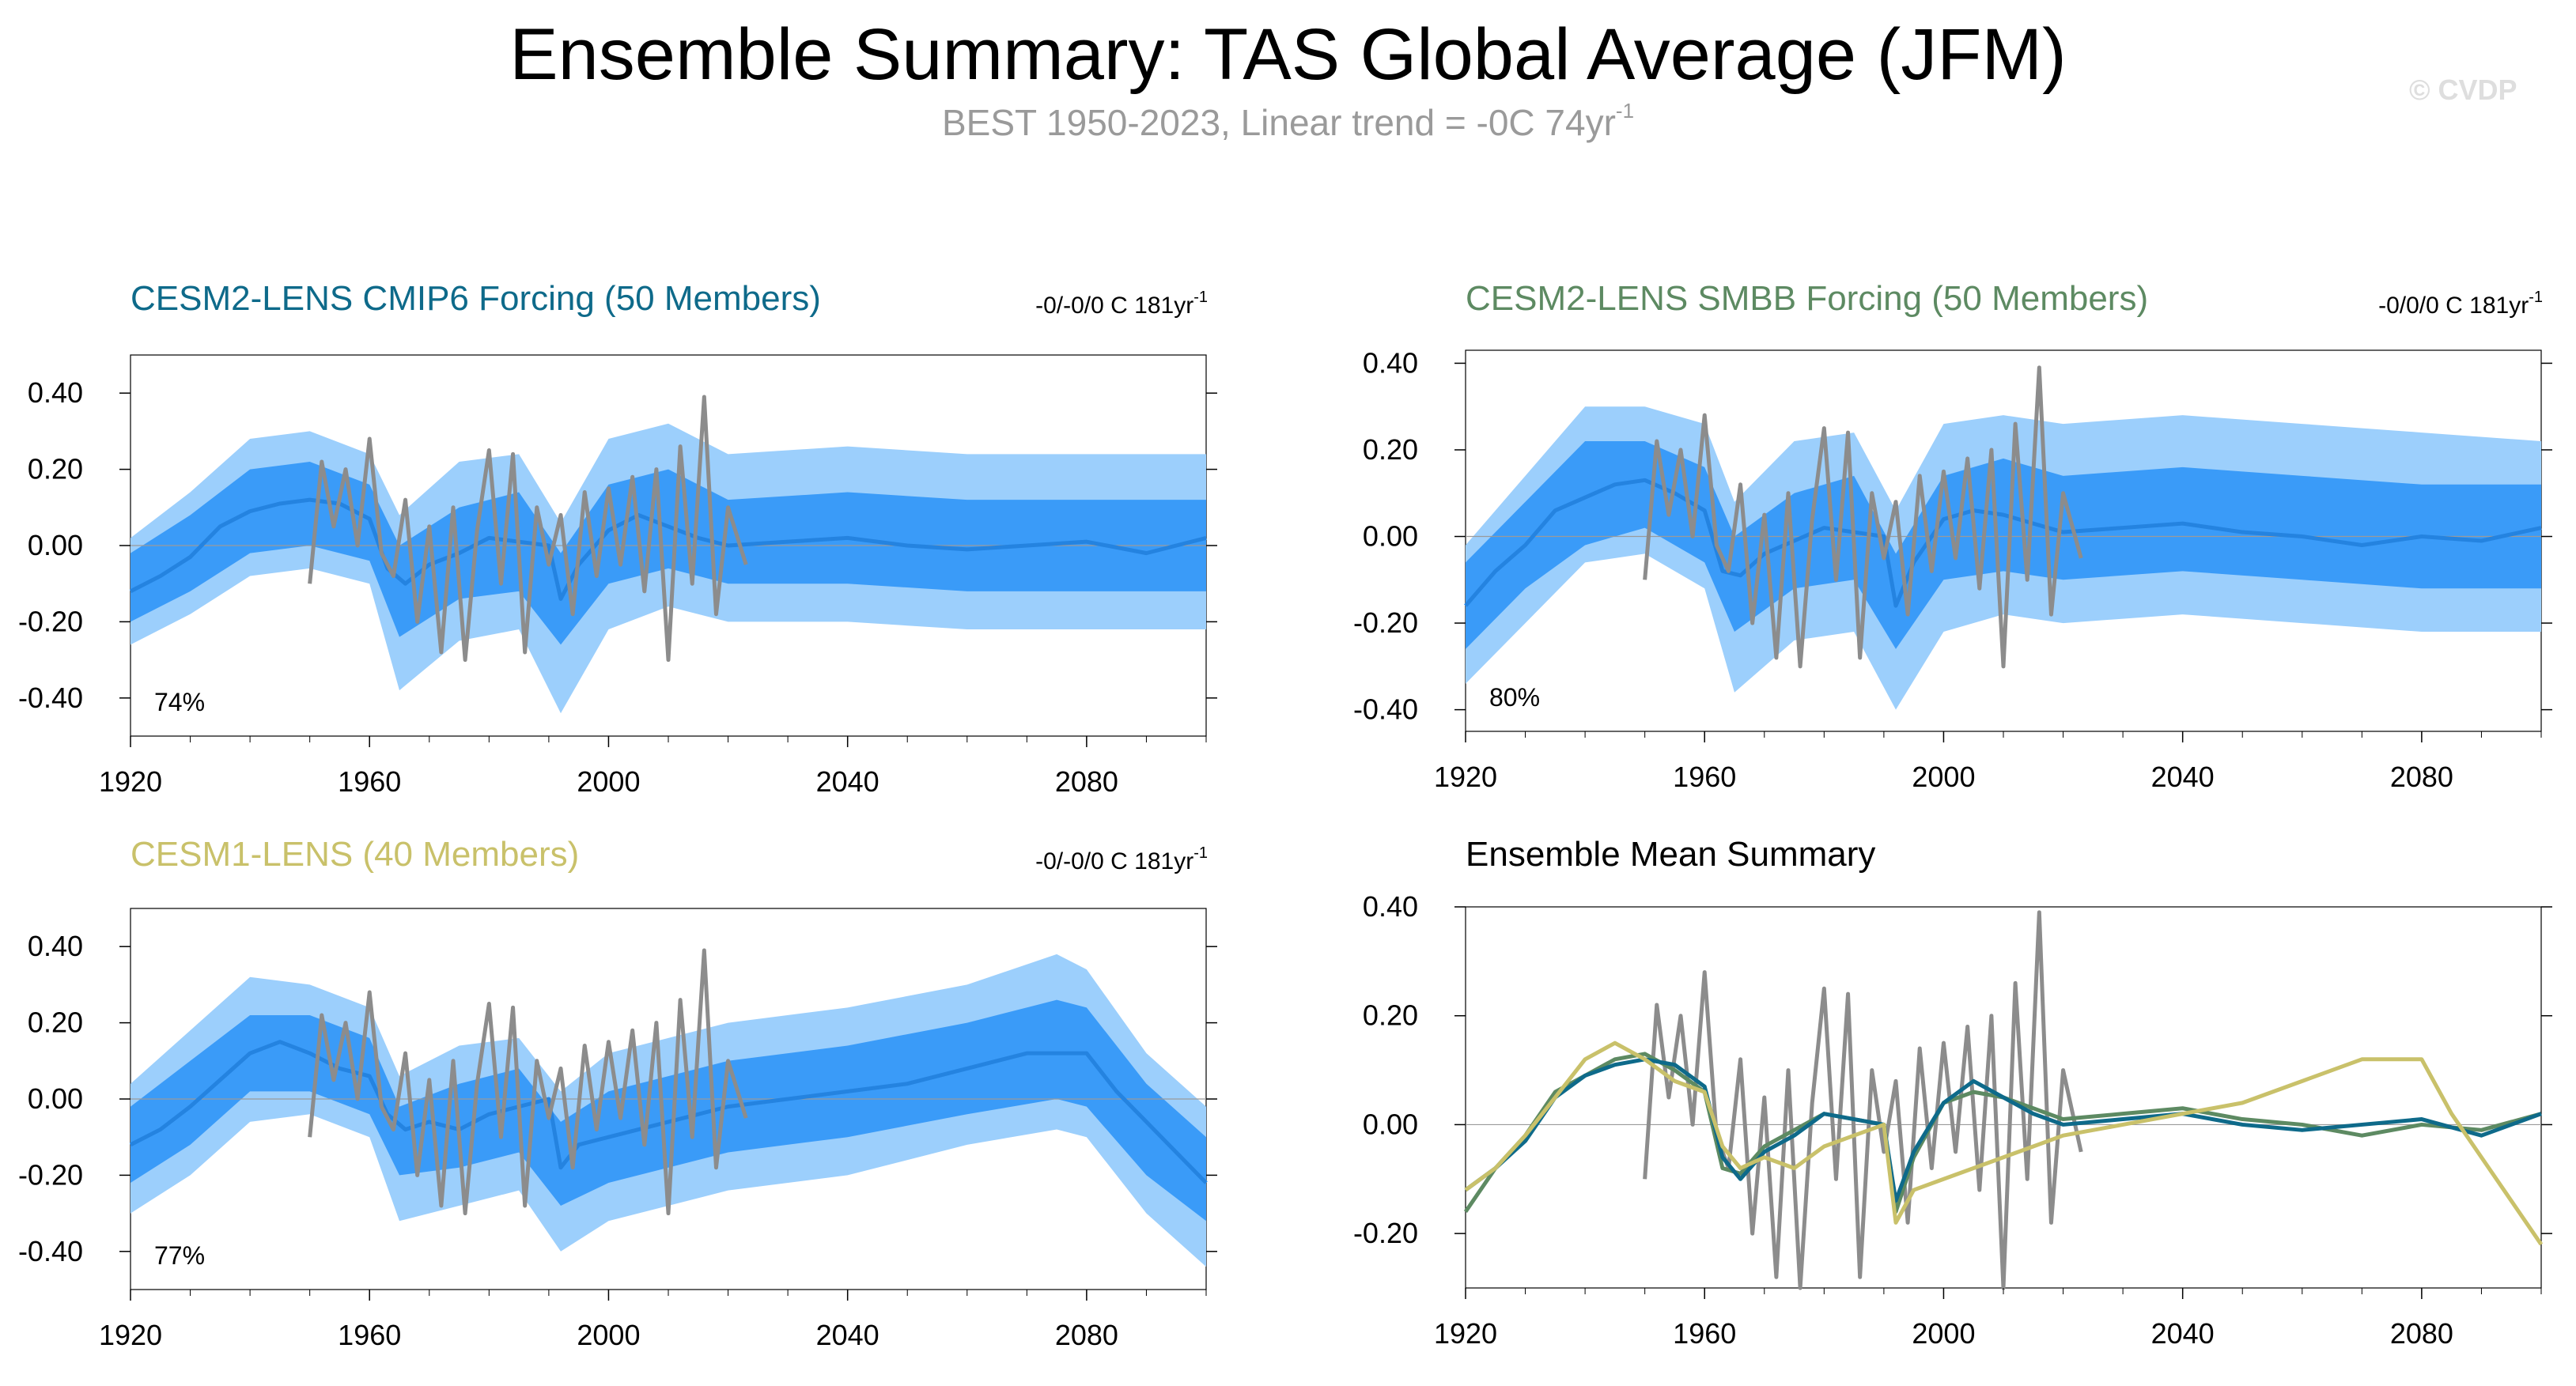 The height and width of the screenshot is (1386, 2576). I want to click on panel-title: CESM2-LENS SMBB Forcing (50 Members), so click(1807, 298).